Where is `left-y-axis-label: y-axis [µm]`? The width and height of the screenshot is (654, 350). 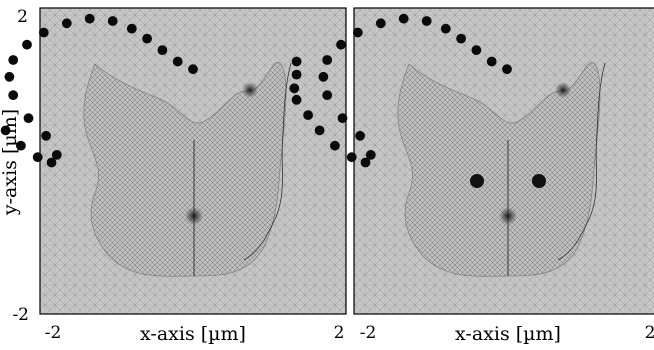
left-y-axis-label: y-axis [µm] is located at coordinates (10, 162).